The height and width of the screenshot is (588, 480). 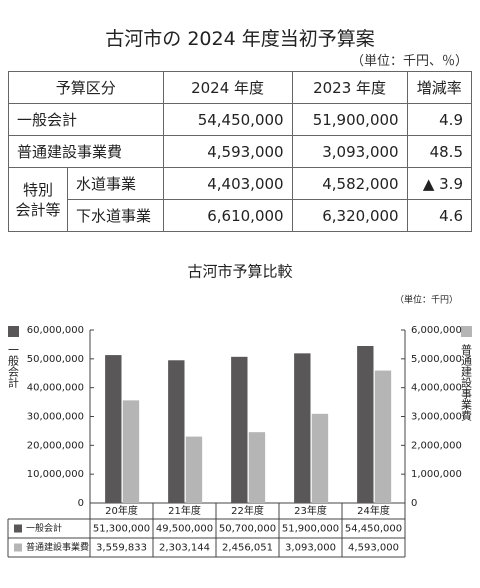 I want to click on value-label: 3,559,833, so click(x=121, y=548).